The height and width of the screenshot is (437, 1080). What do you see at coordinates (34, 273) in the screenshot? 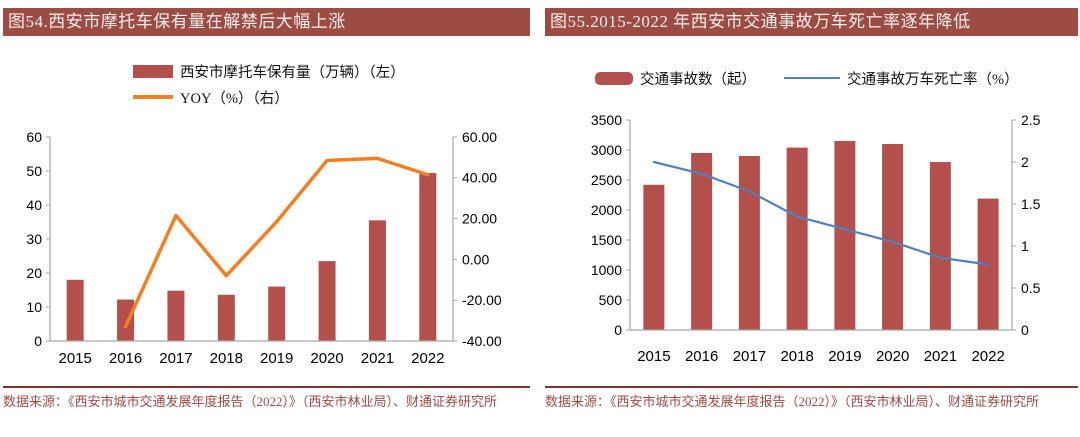
I see `left-axis-label: 20` at bounding box center [34, 273].